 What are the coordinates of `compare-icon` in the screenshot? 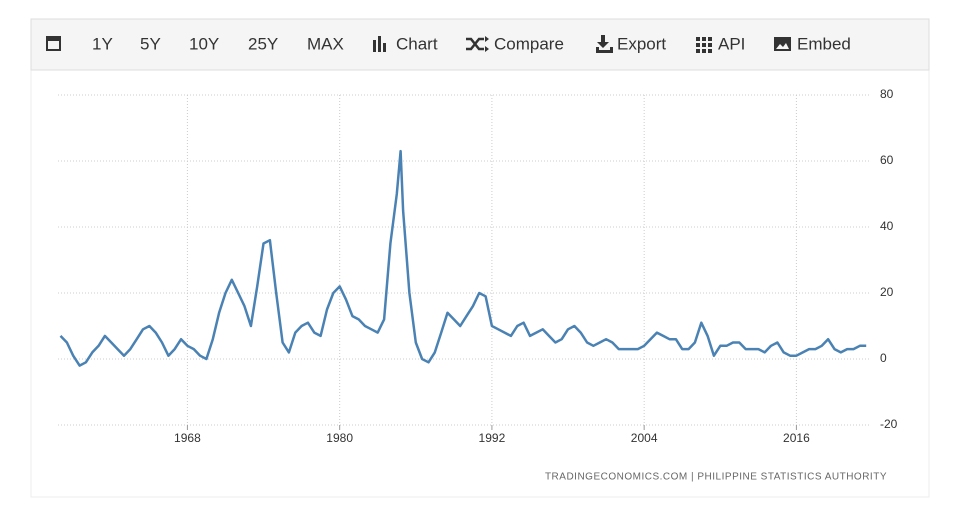 It's located at (475, 44).